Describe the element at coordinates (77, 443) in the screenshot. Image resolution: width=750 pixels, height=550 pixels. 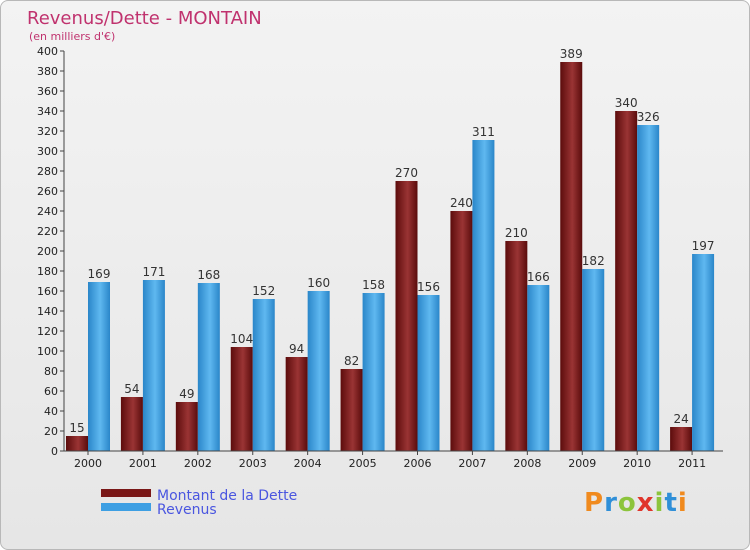
I see `bar-dette-2000` at that location.